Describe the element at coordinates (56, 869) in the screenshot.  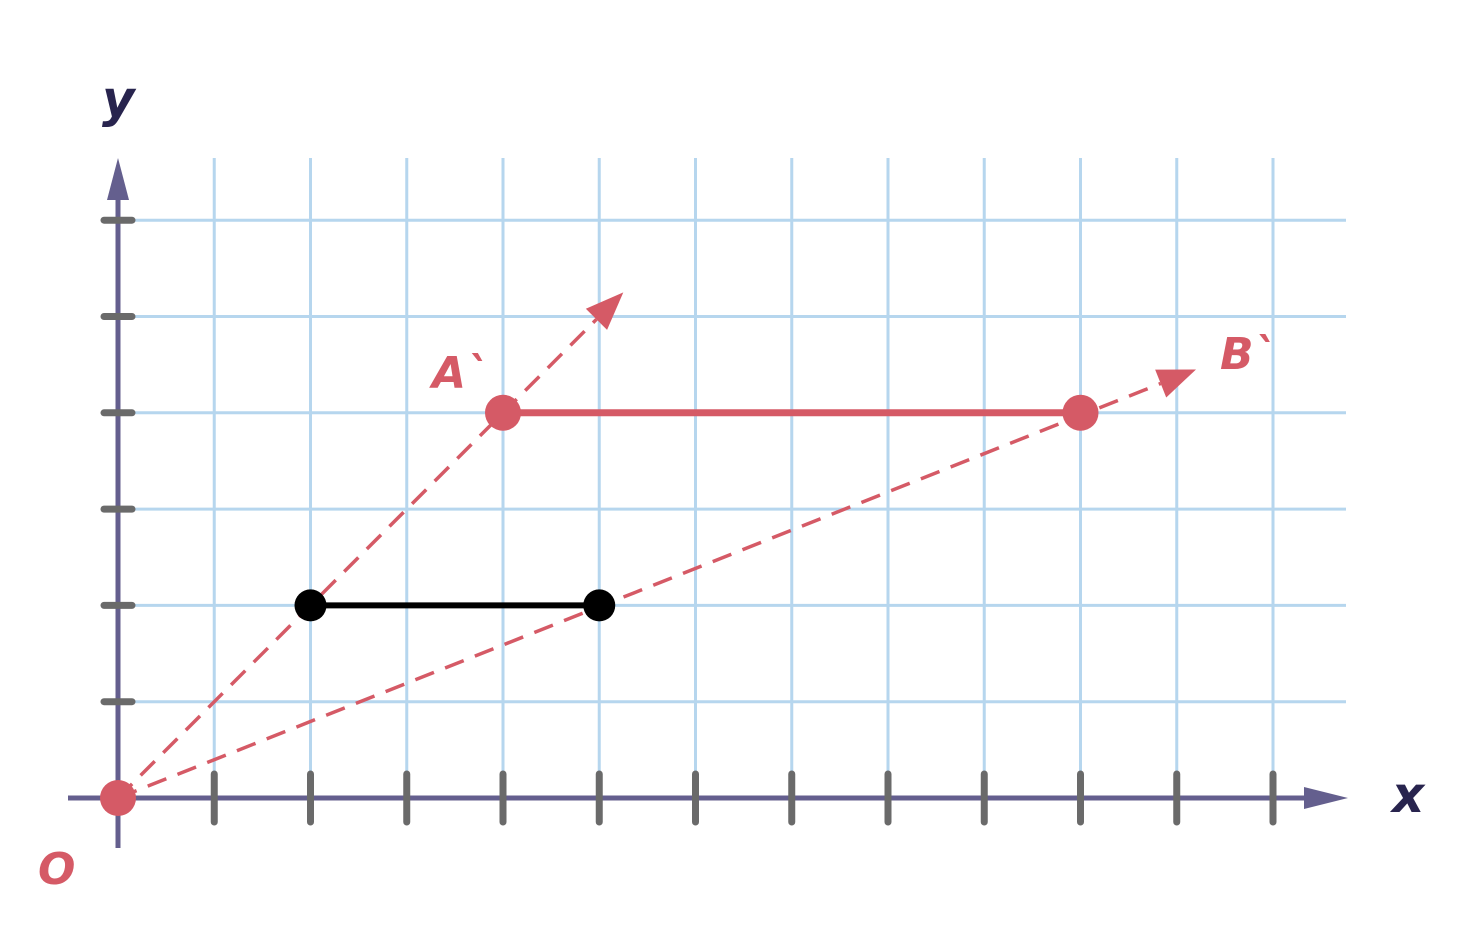
I see `origin-label: O` at that location.